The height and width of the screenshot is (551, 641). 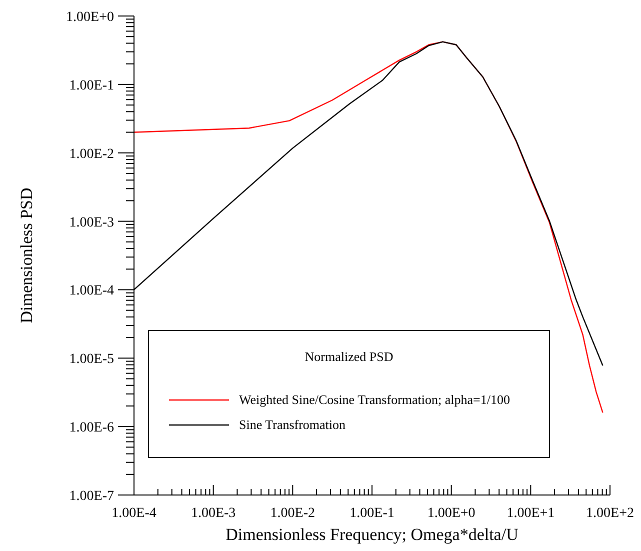 I want to click on x-axis-title: Dimensionless Frequency; Omega*delta/U, so click(x=372, y=534).